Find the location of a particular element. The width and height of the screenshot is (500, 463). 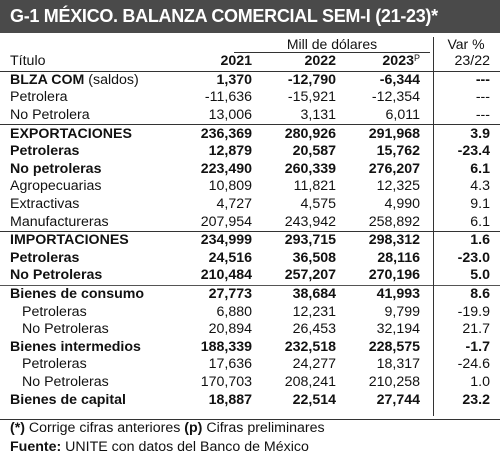

value-cell-2023: 291,968 is located at coordinates (386, 133).